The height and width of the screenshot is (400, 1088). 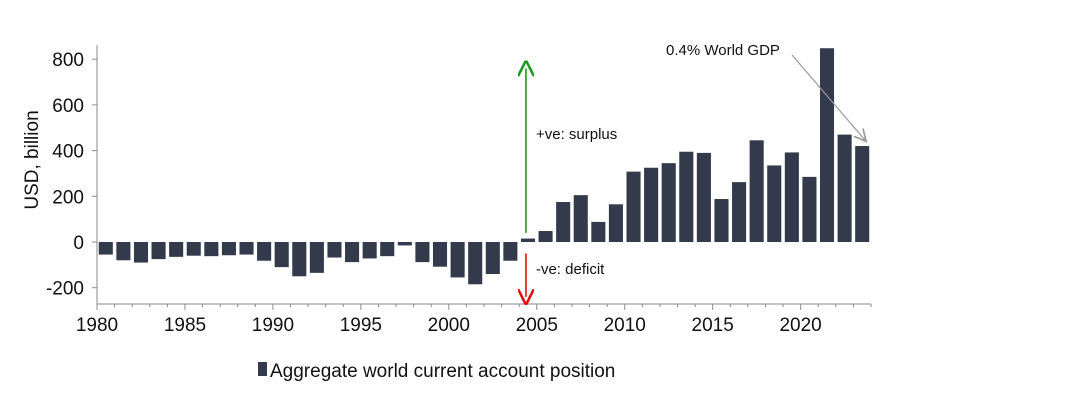 I want to click on y-tick-label: 0, so click(x=78, y=243).